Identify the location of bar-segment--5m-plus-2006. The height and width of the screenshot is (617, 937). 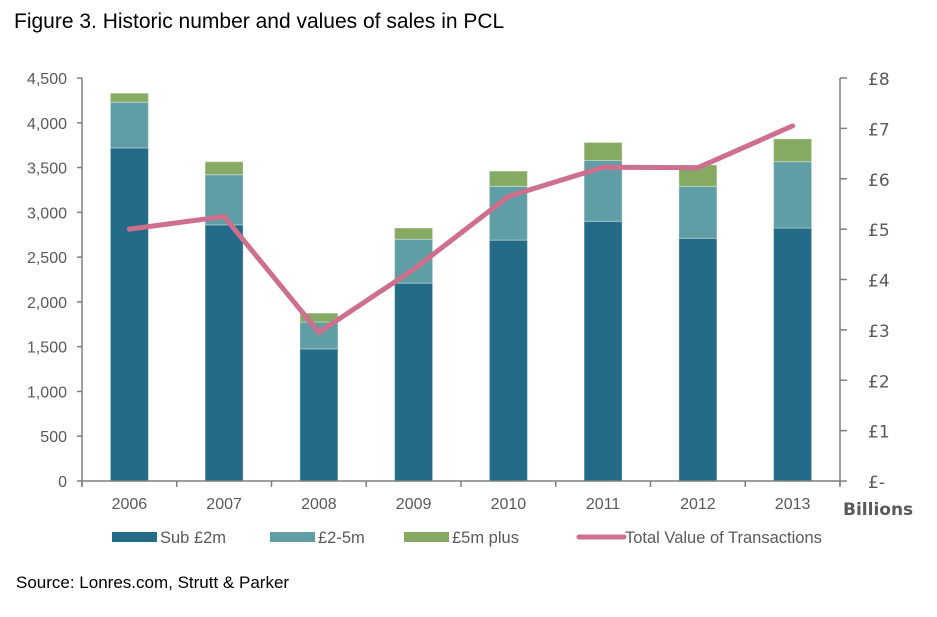
(129, 97).